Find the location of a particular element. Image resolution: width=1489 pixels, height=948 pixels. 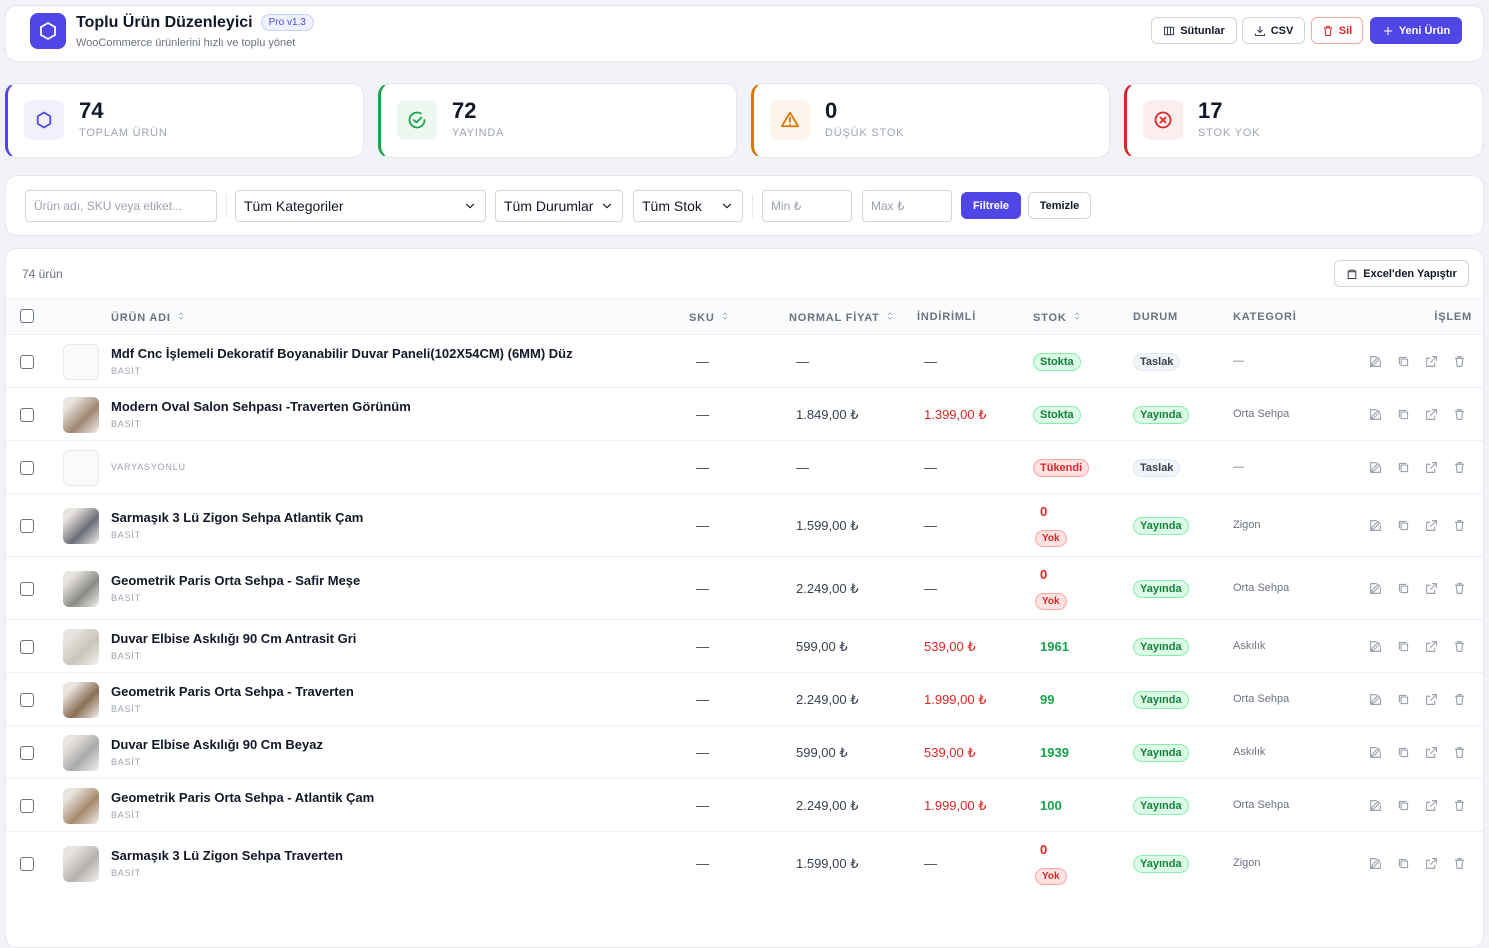

category: Orta Sehpa is located at coordinates (1261, 804).